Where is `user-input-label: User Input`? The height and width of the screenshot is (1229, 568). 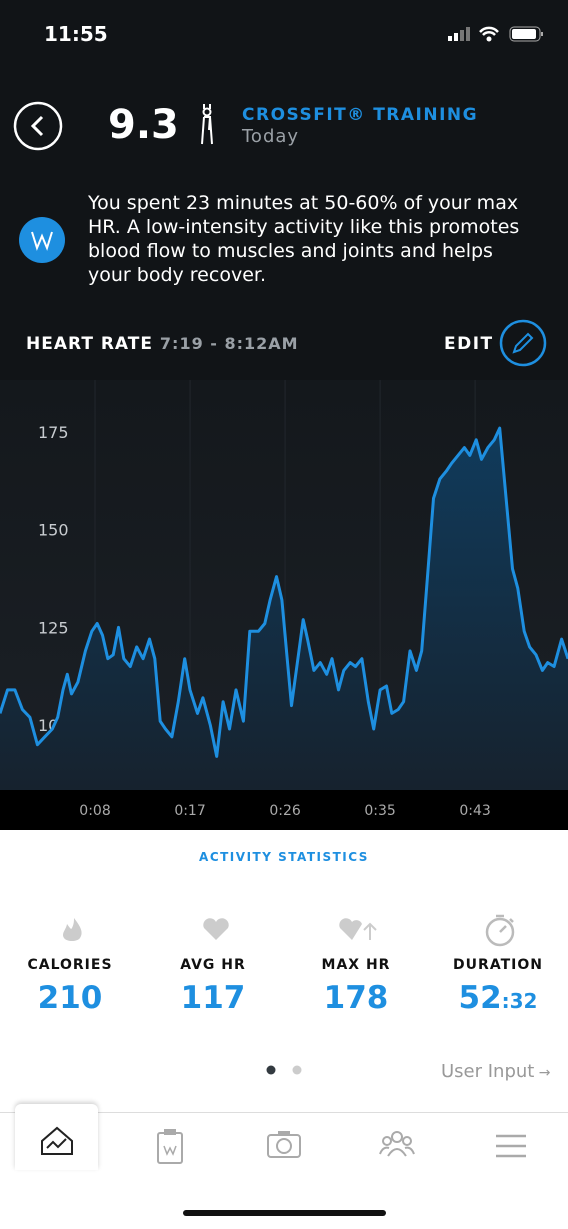
user-input-label: User Input is located at coordinates (488, 1071).